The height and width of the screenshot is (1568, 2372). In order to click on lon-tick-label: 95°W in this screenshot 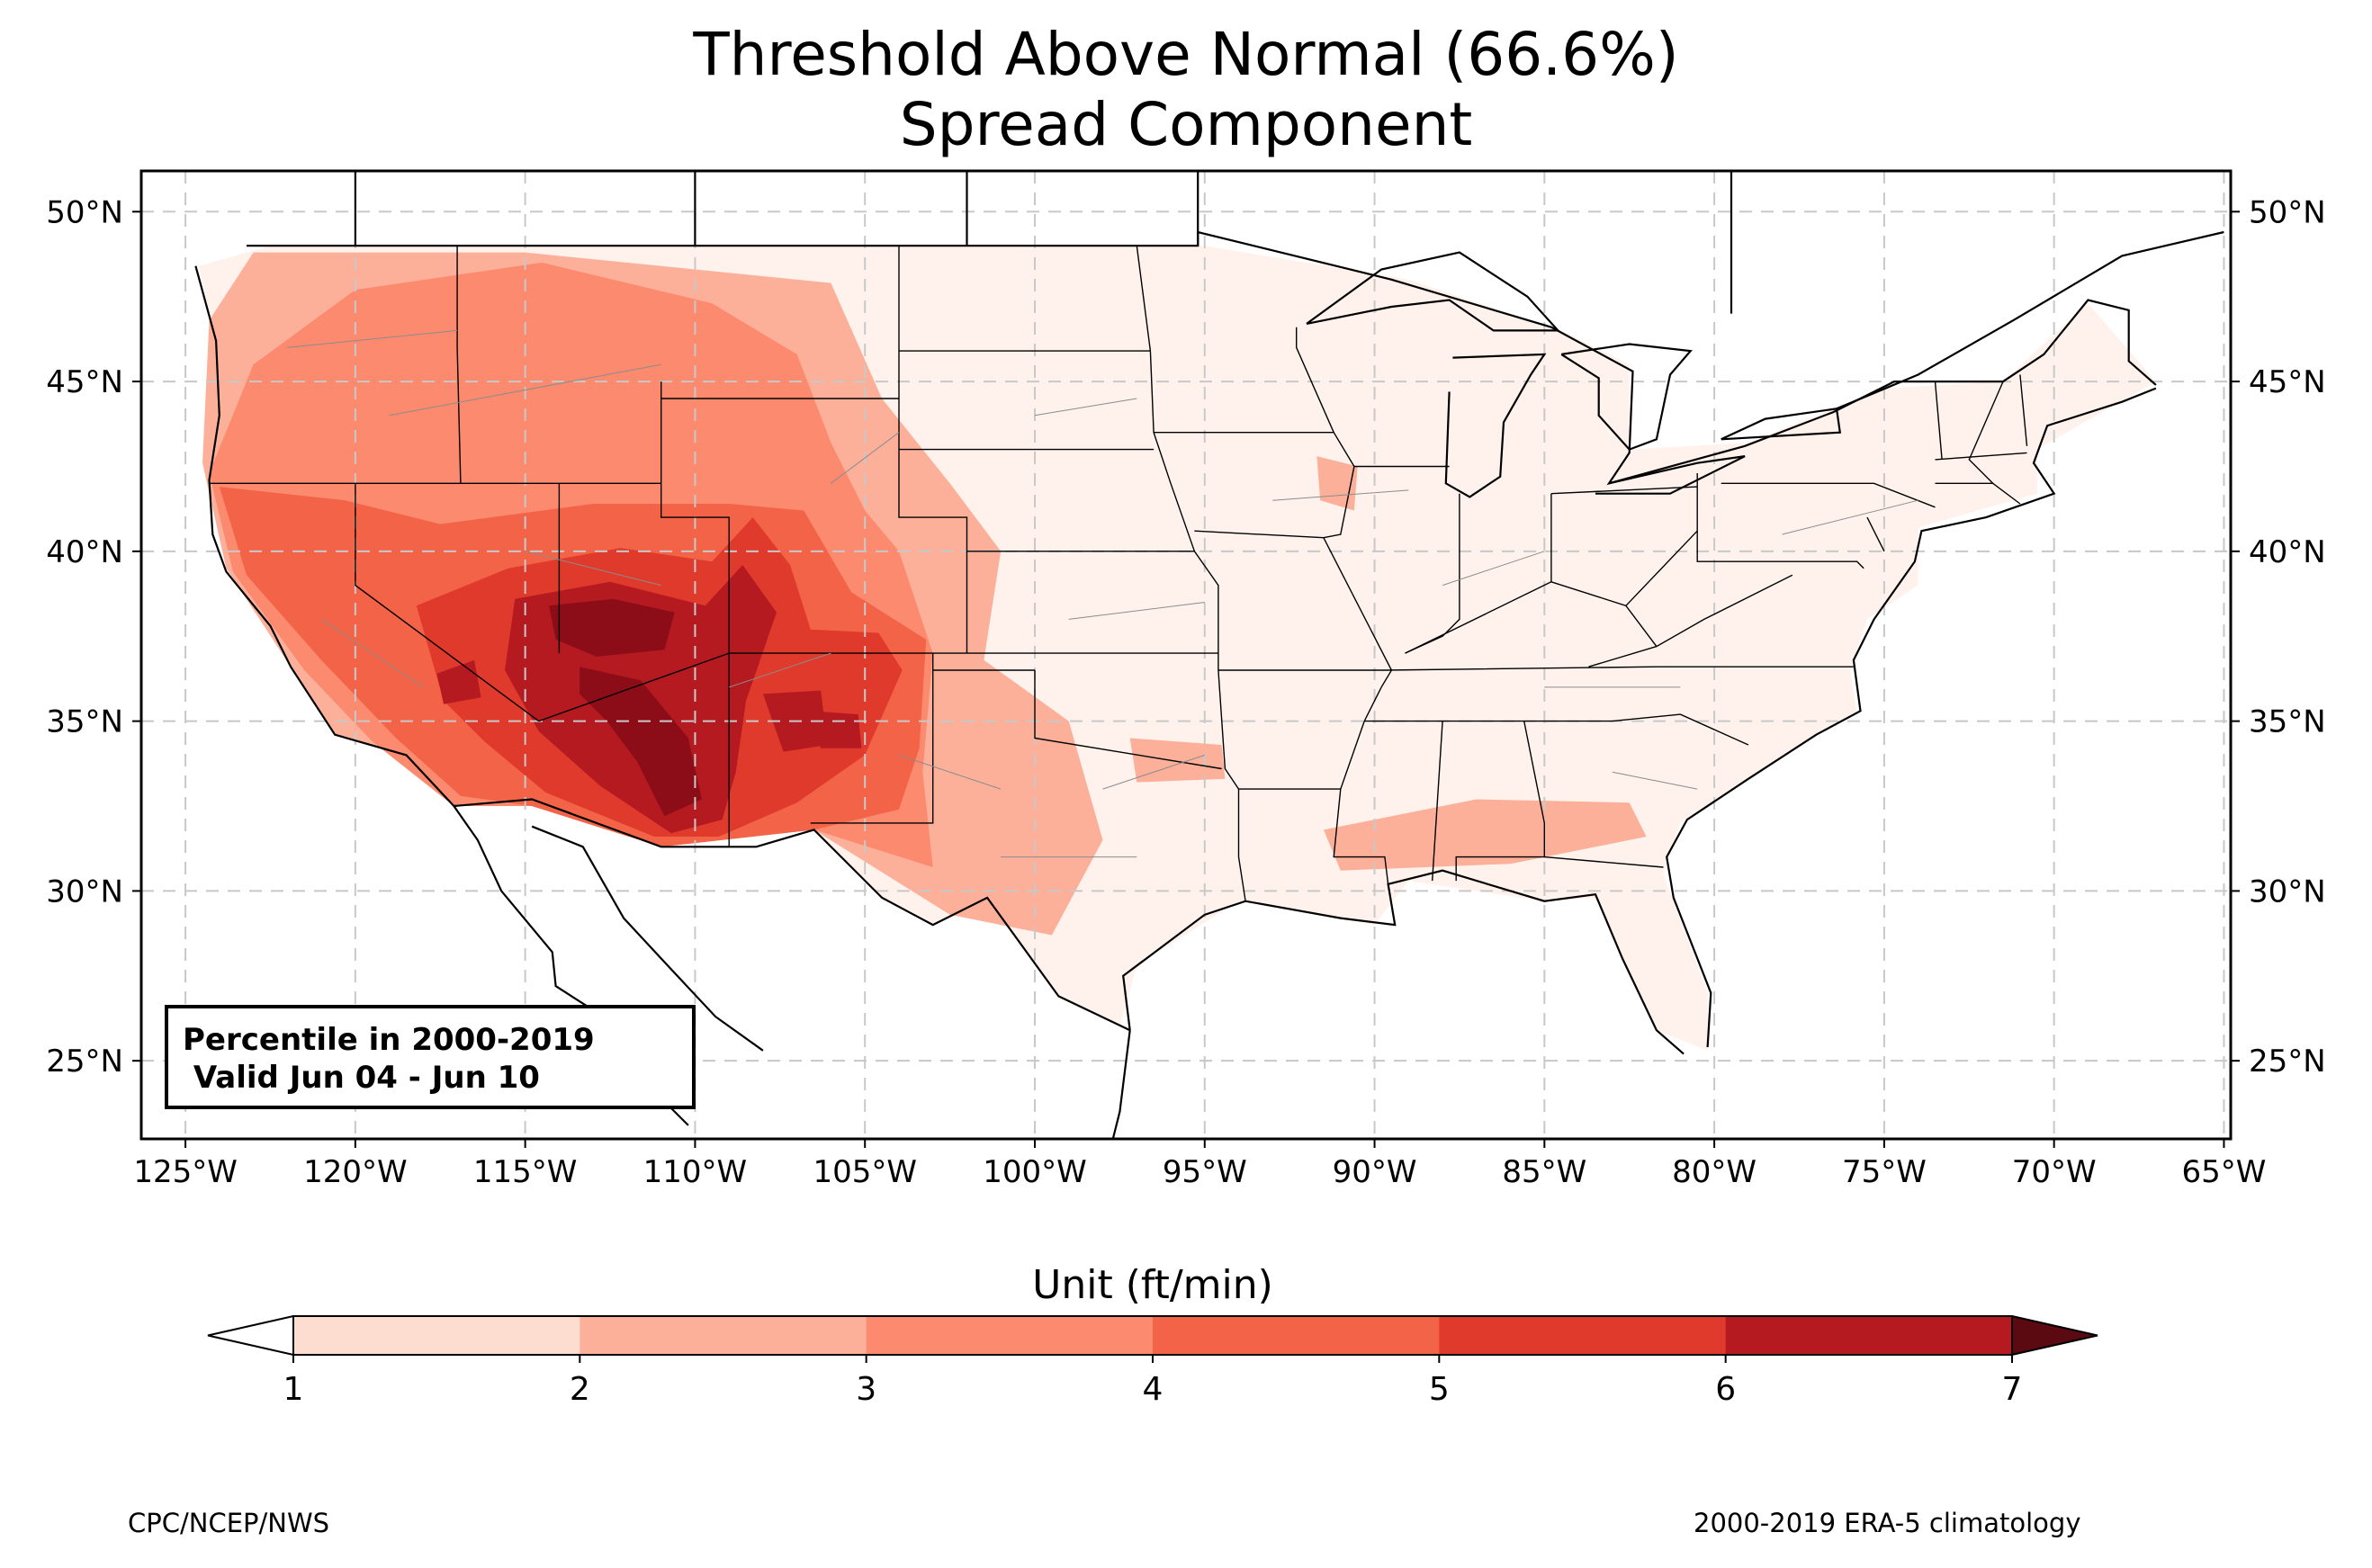, I will do `click(1205, 1172)`.